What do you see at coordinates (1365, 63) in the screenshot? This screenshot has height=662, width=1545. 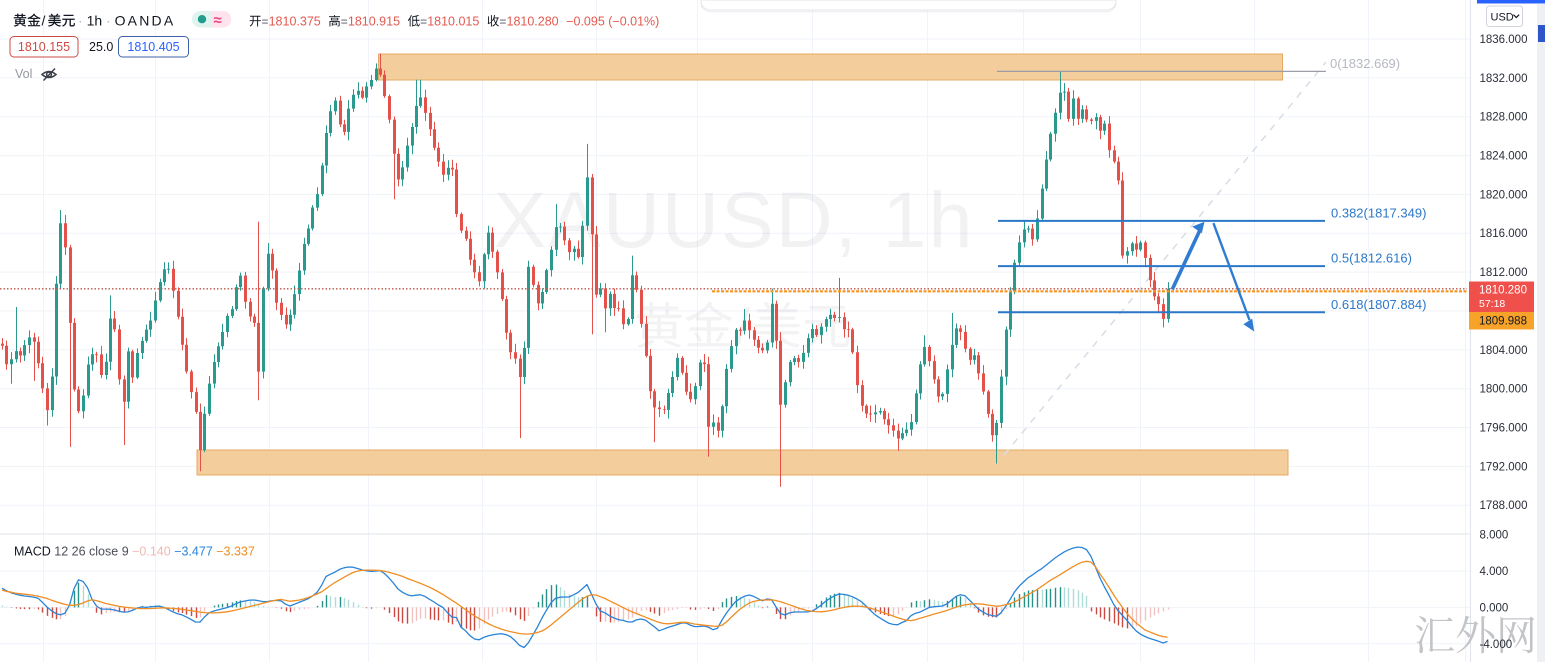 I see `svg-text: 0(1832.669)` at bounding box center [1365, 63].